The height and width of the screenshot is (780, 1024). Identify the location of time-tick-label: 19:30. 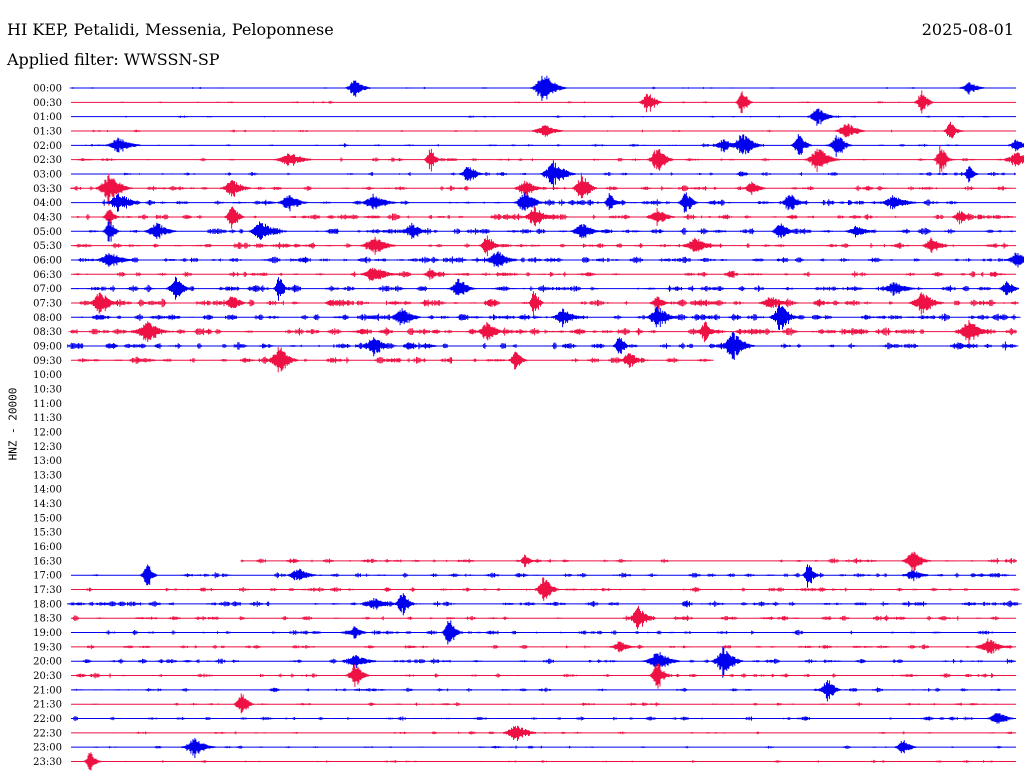
(47, 647).